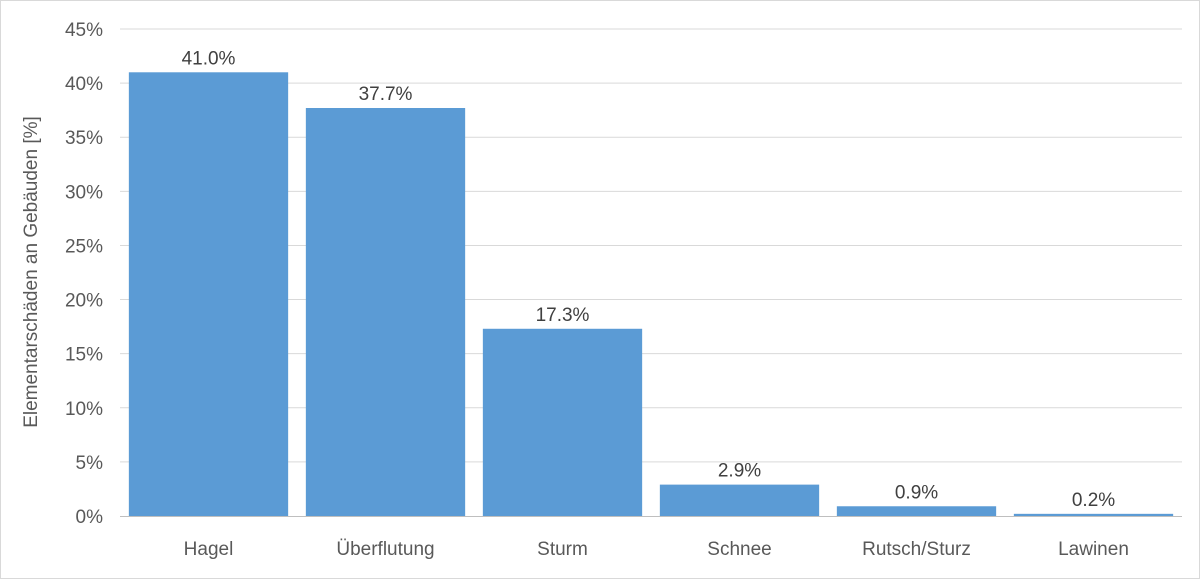 The height and width of the screenshot is (579, 1200). I want to click on x-tick-label: Hagel, so click(209, 549).